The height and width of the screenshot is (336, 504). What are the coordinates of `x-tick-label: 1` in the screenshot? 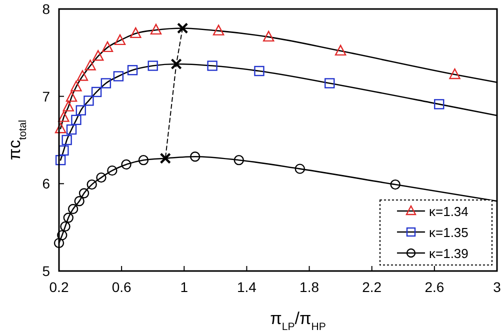 It's located at (184, 287).